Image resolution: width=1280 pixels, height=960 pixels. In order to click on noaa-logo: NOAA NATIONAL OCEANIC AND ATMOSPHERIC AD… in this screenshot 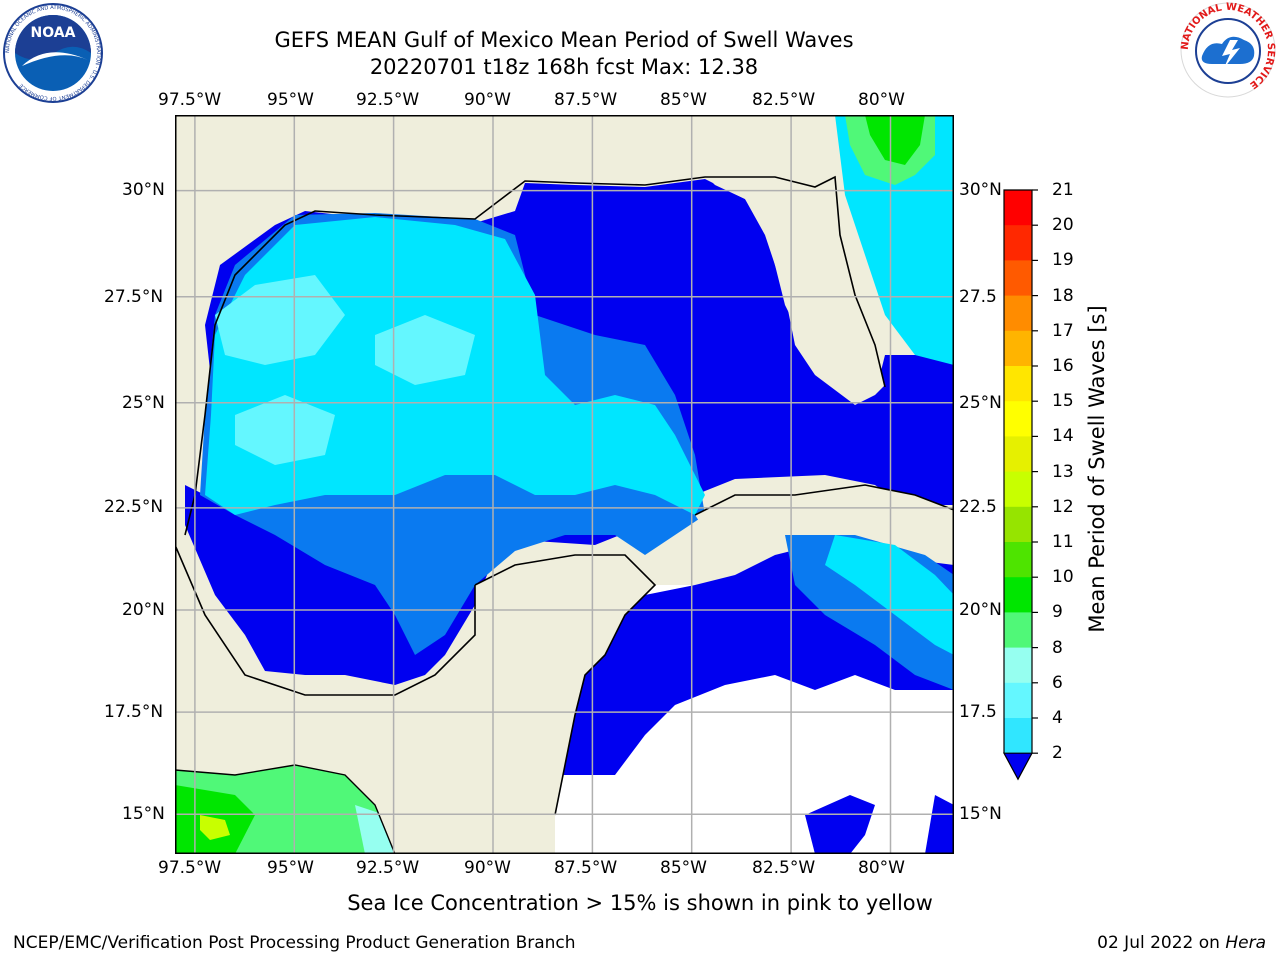, I will do `click(53, 53)`.